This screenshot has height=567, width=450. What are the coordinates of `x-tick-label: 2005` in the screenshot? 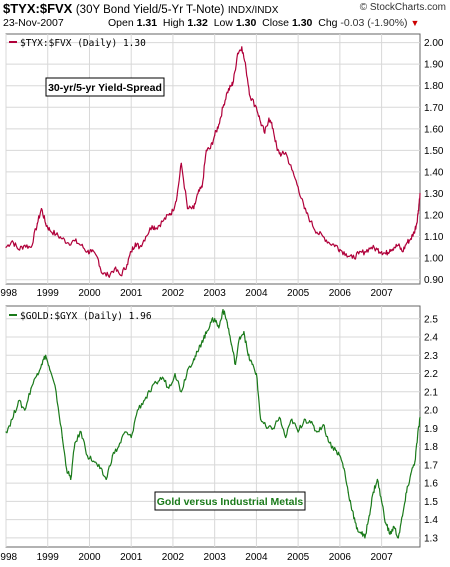 It's located at (298, 293).